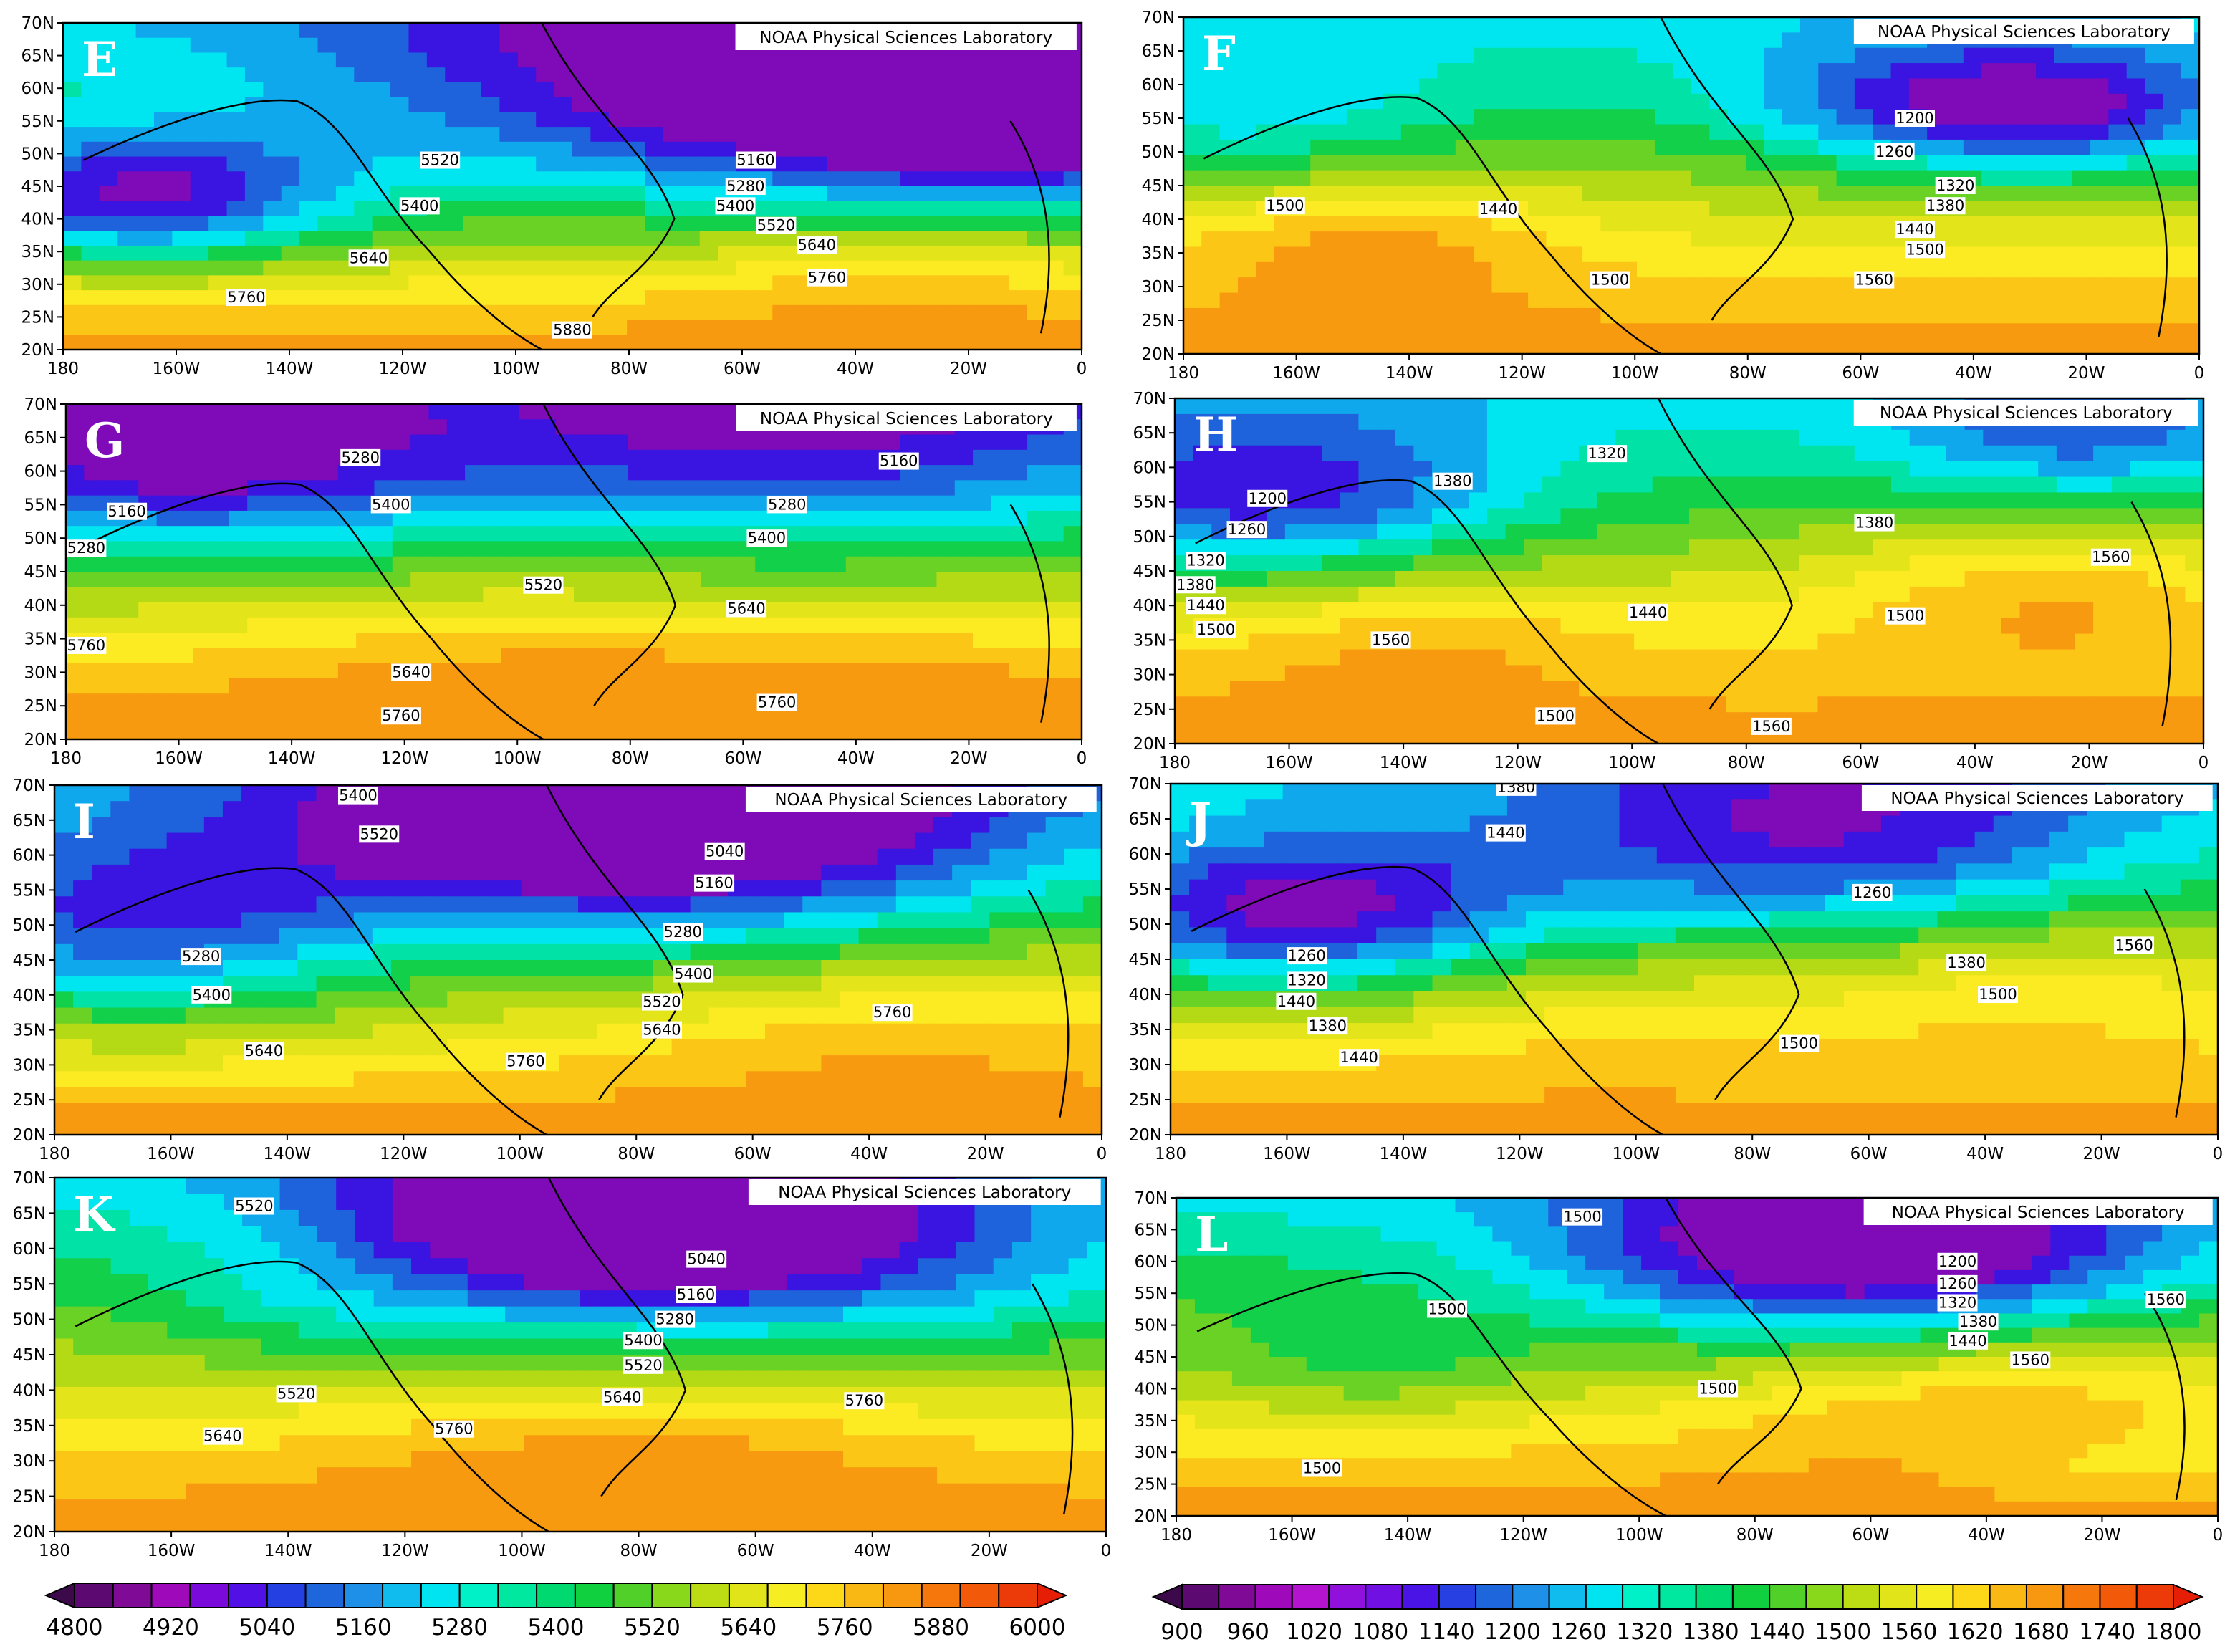 The width and height of the screenshot is (2230, 1652). I want to click on contour-label: 1260, so click(1958, 1283).